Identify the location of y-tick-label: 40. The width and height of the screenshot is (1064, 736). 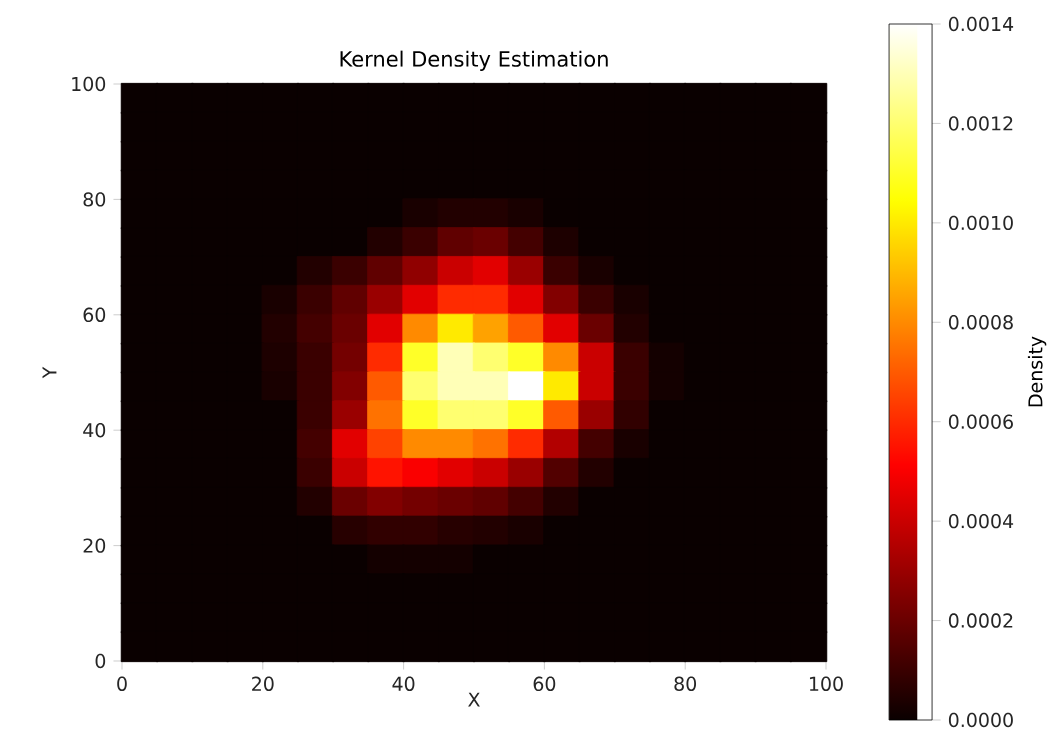
(94, 430).